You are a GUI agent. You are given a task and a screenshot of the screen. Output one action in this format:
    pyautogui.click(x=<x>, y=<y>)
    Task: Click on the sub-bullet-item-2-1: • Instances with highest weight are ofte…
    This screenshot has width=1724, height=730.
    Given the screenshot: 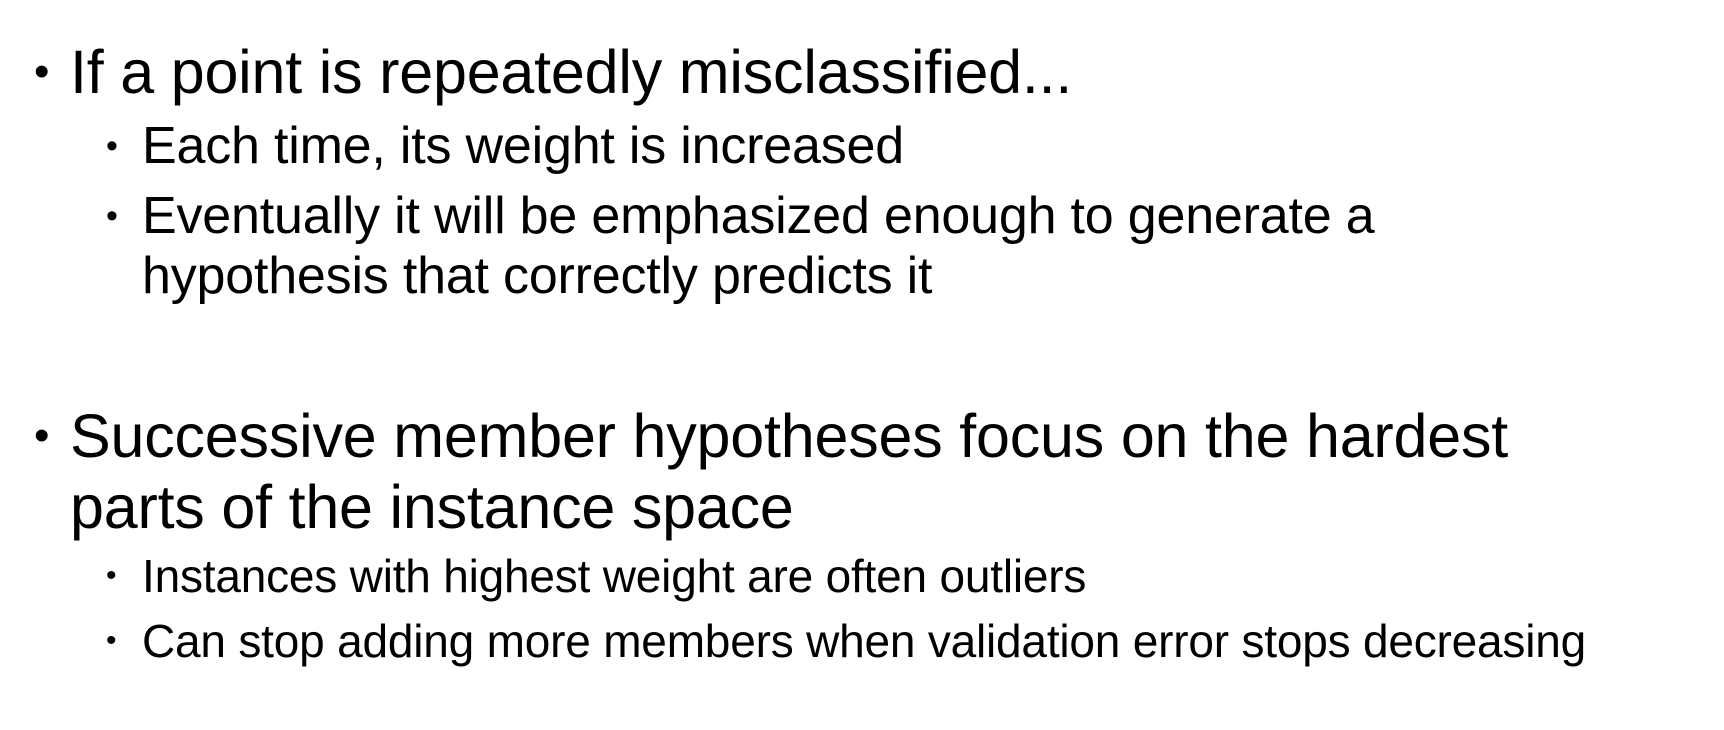 What is the action you would take?
    pyautogui.click(x=862, y=576)
    